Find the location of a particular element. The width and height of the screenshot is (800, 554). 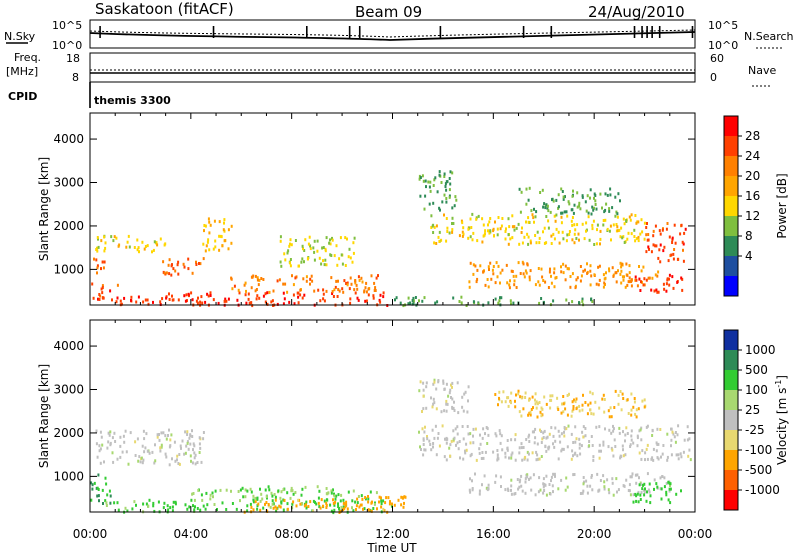

velocity-colorbar-label-main: Velocity [m s is located at coordinates (782, 426).